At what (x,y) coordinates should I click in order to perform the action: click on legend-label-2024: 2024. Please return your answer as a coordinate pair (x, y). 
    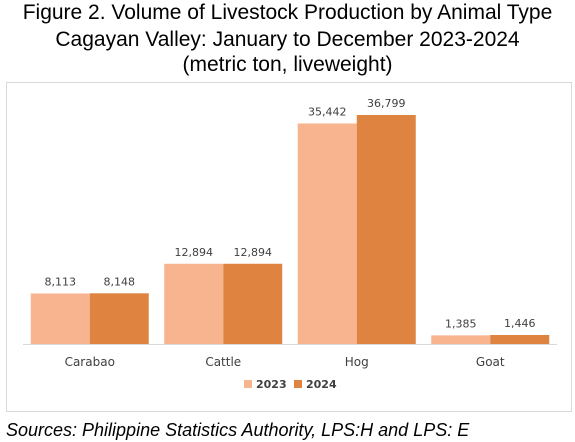
    Looking at the image, I should click on (321, 384).